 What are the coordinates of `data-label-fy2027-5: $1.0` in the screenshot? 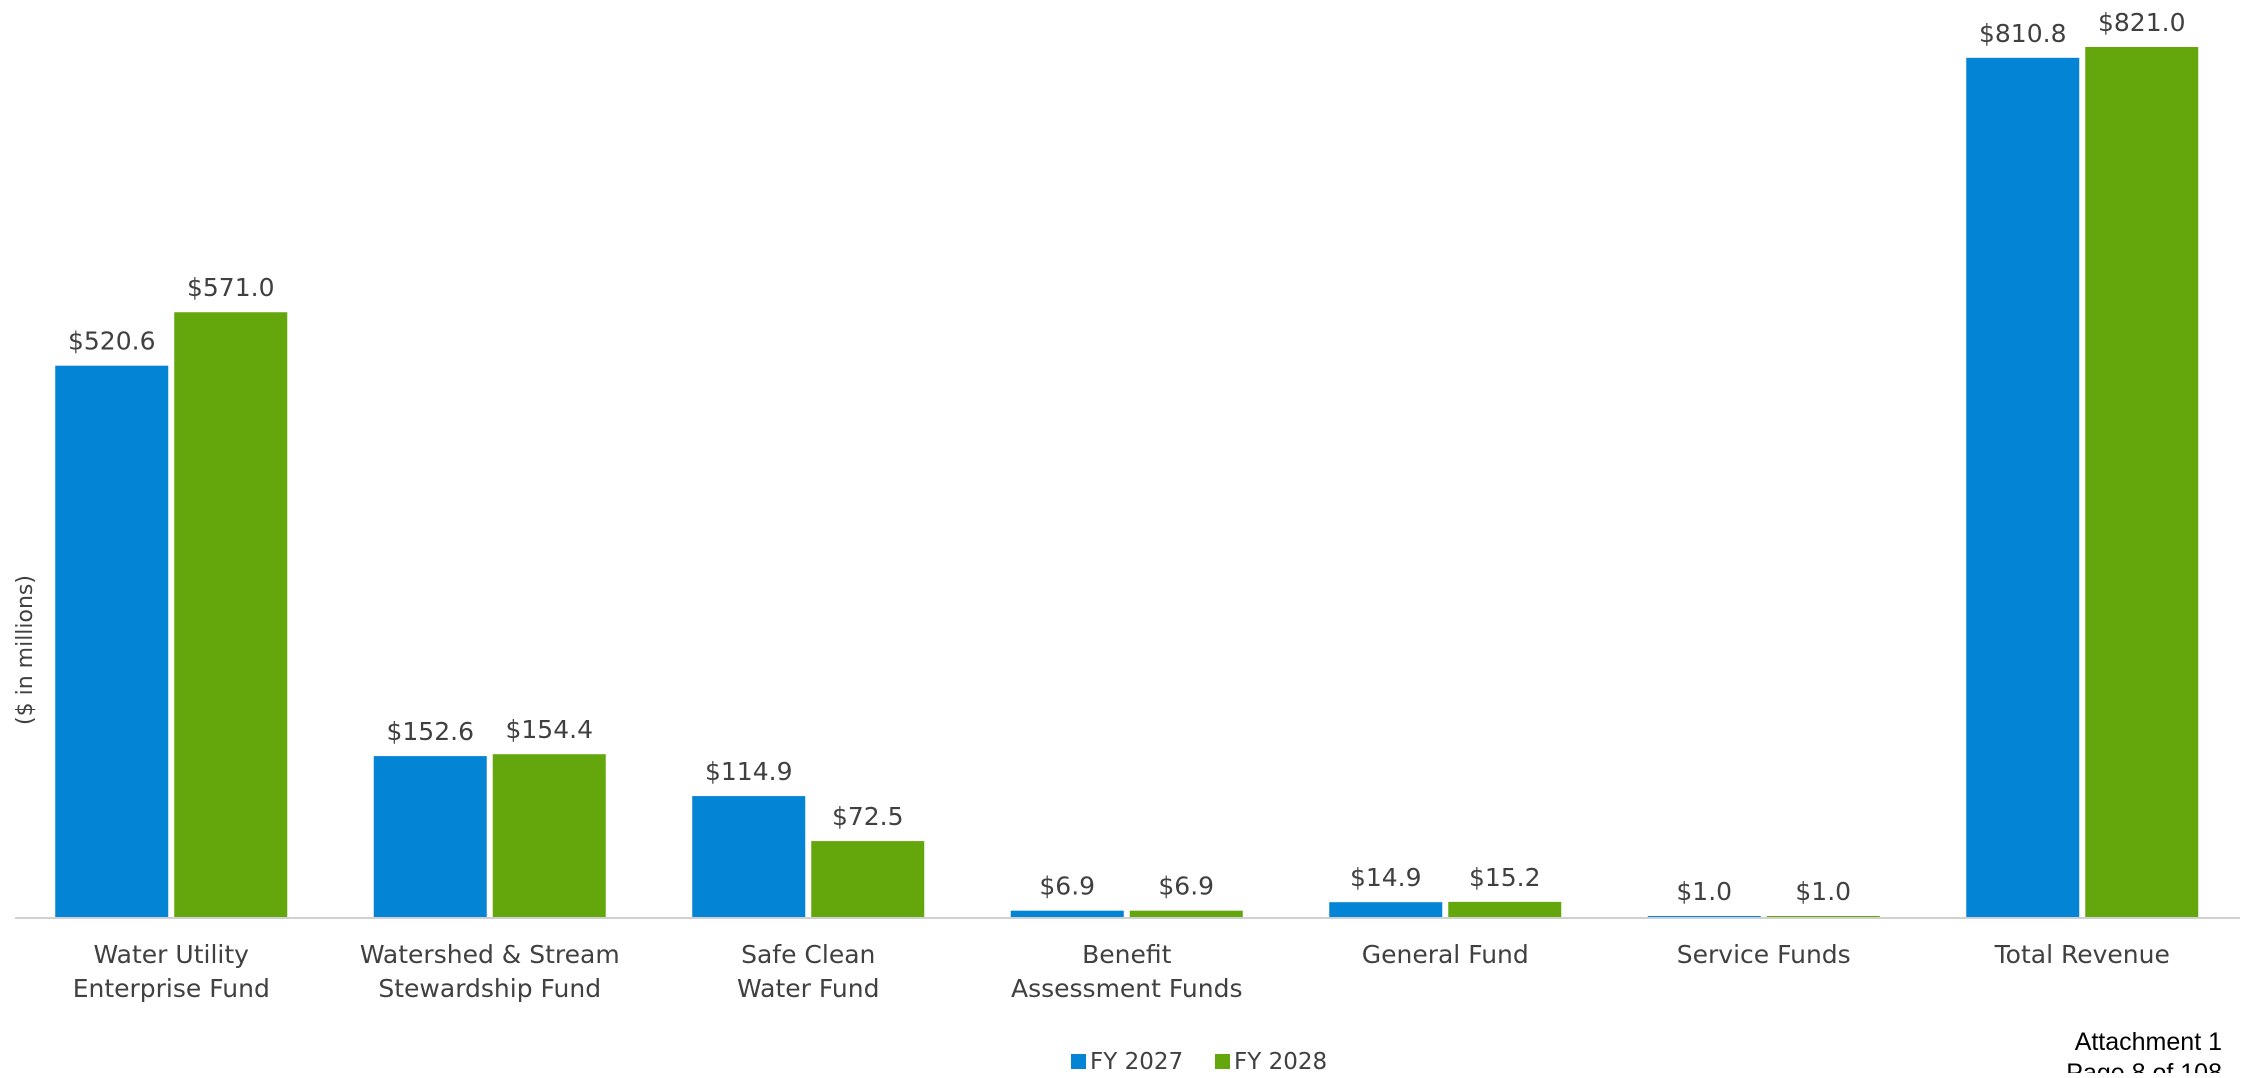 It's located at (1704, 891).